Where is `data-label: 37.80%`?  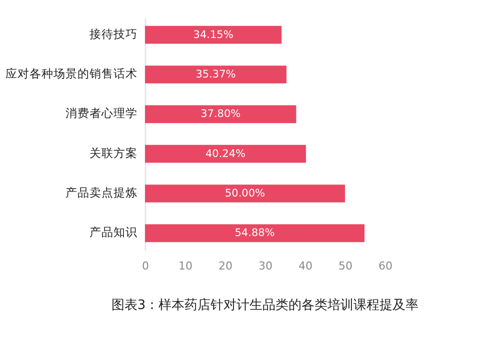 data-label: 37.80% is located at coordinates (220, 114).